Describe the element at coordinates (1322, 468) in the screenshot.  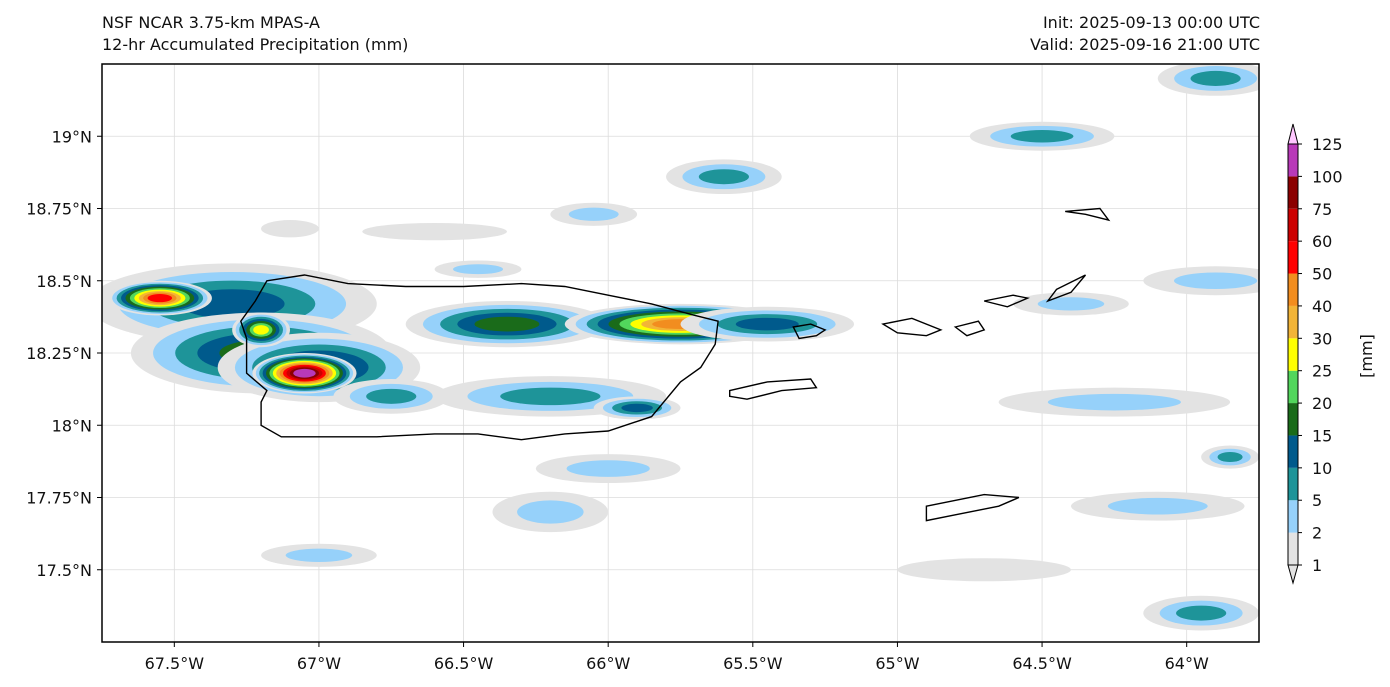
I see `colorbar-level-label: 10` at that location.